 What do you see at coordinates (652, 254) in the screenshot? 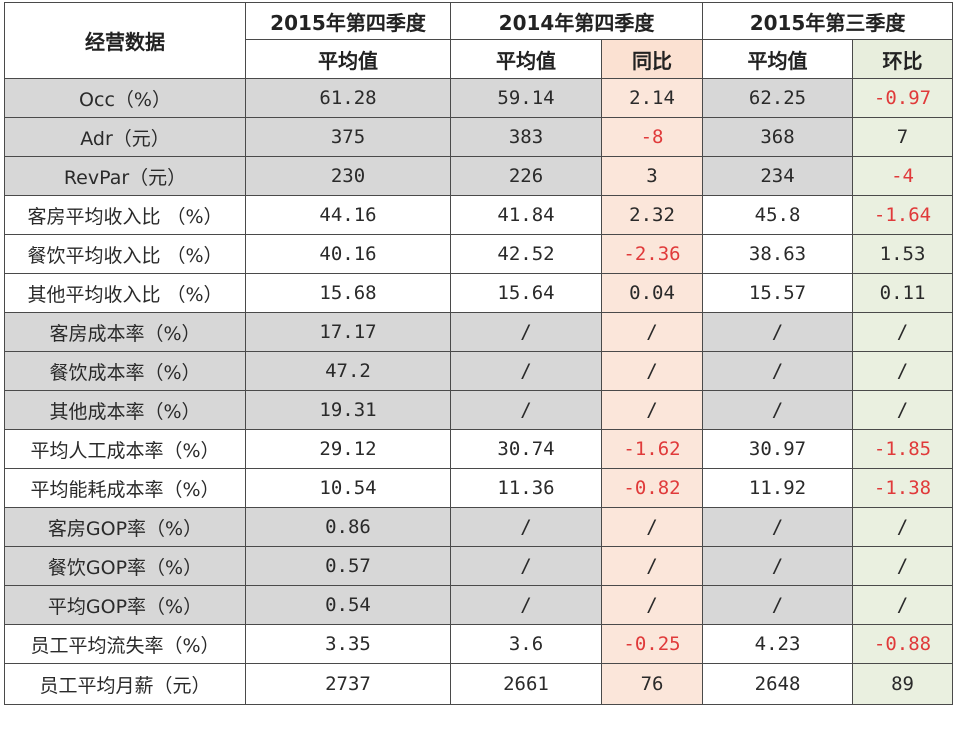
I see `yoy-cell: -2.36` at bounding box center [652, 254].